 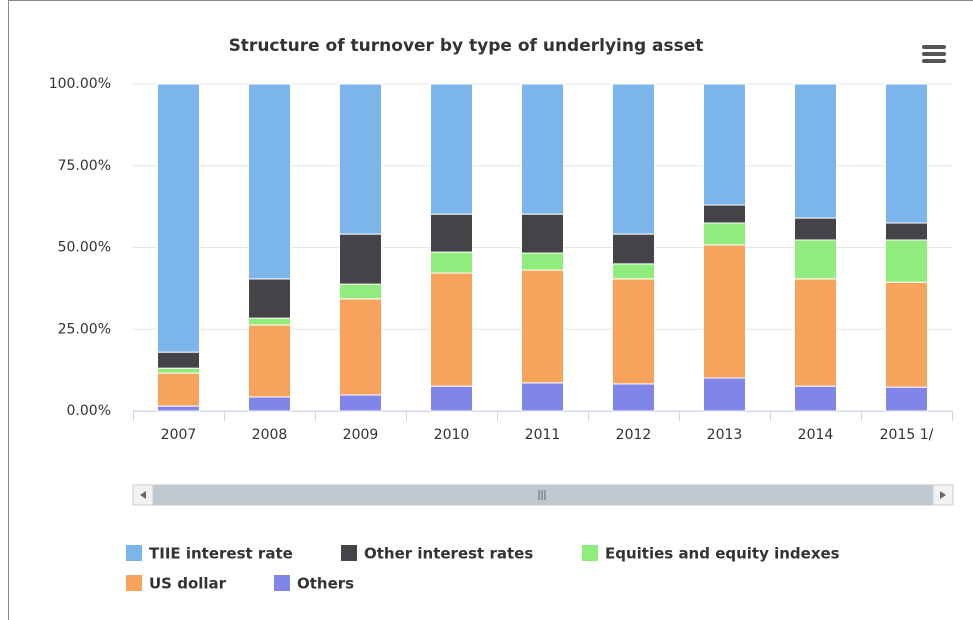 What do you see at coordinates (816, 435) in the screenshot?
I see `x-tick-label: 2014` at bounding box center [816, 435].